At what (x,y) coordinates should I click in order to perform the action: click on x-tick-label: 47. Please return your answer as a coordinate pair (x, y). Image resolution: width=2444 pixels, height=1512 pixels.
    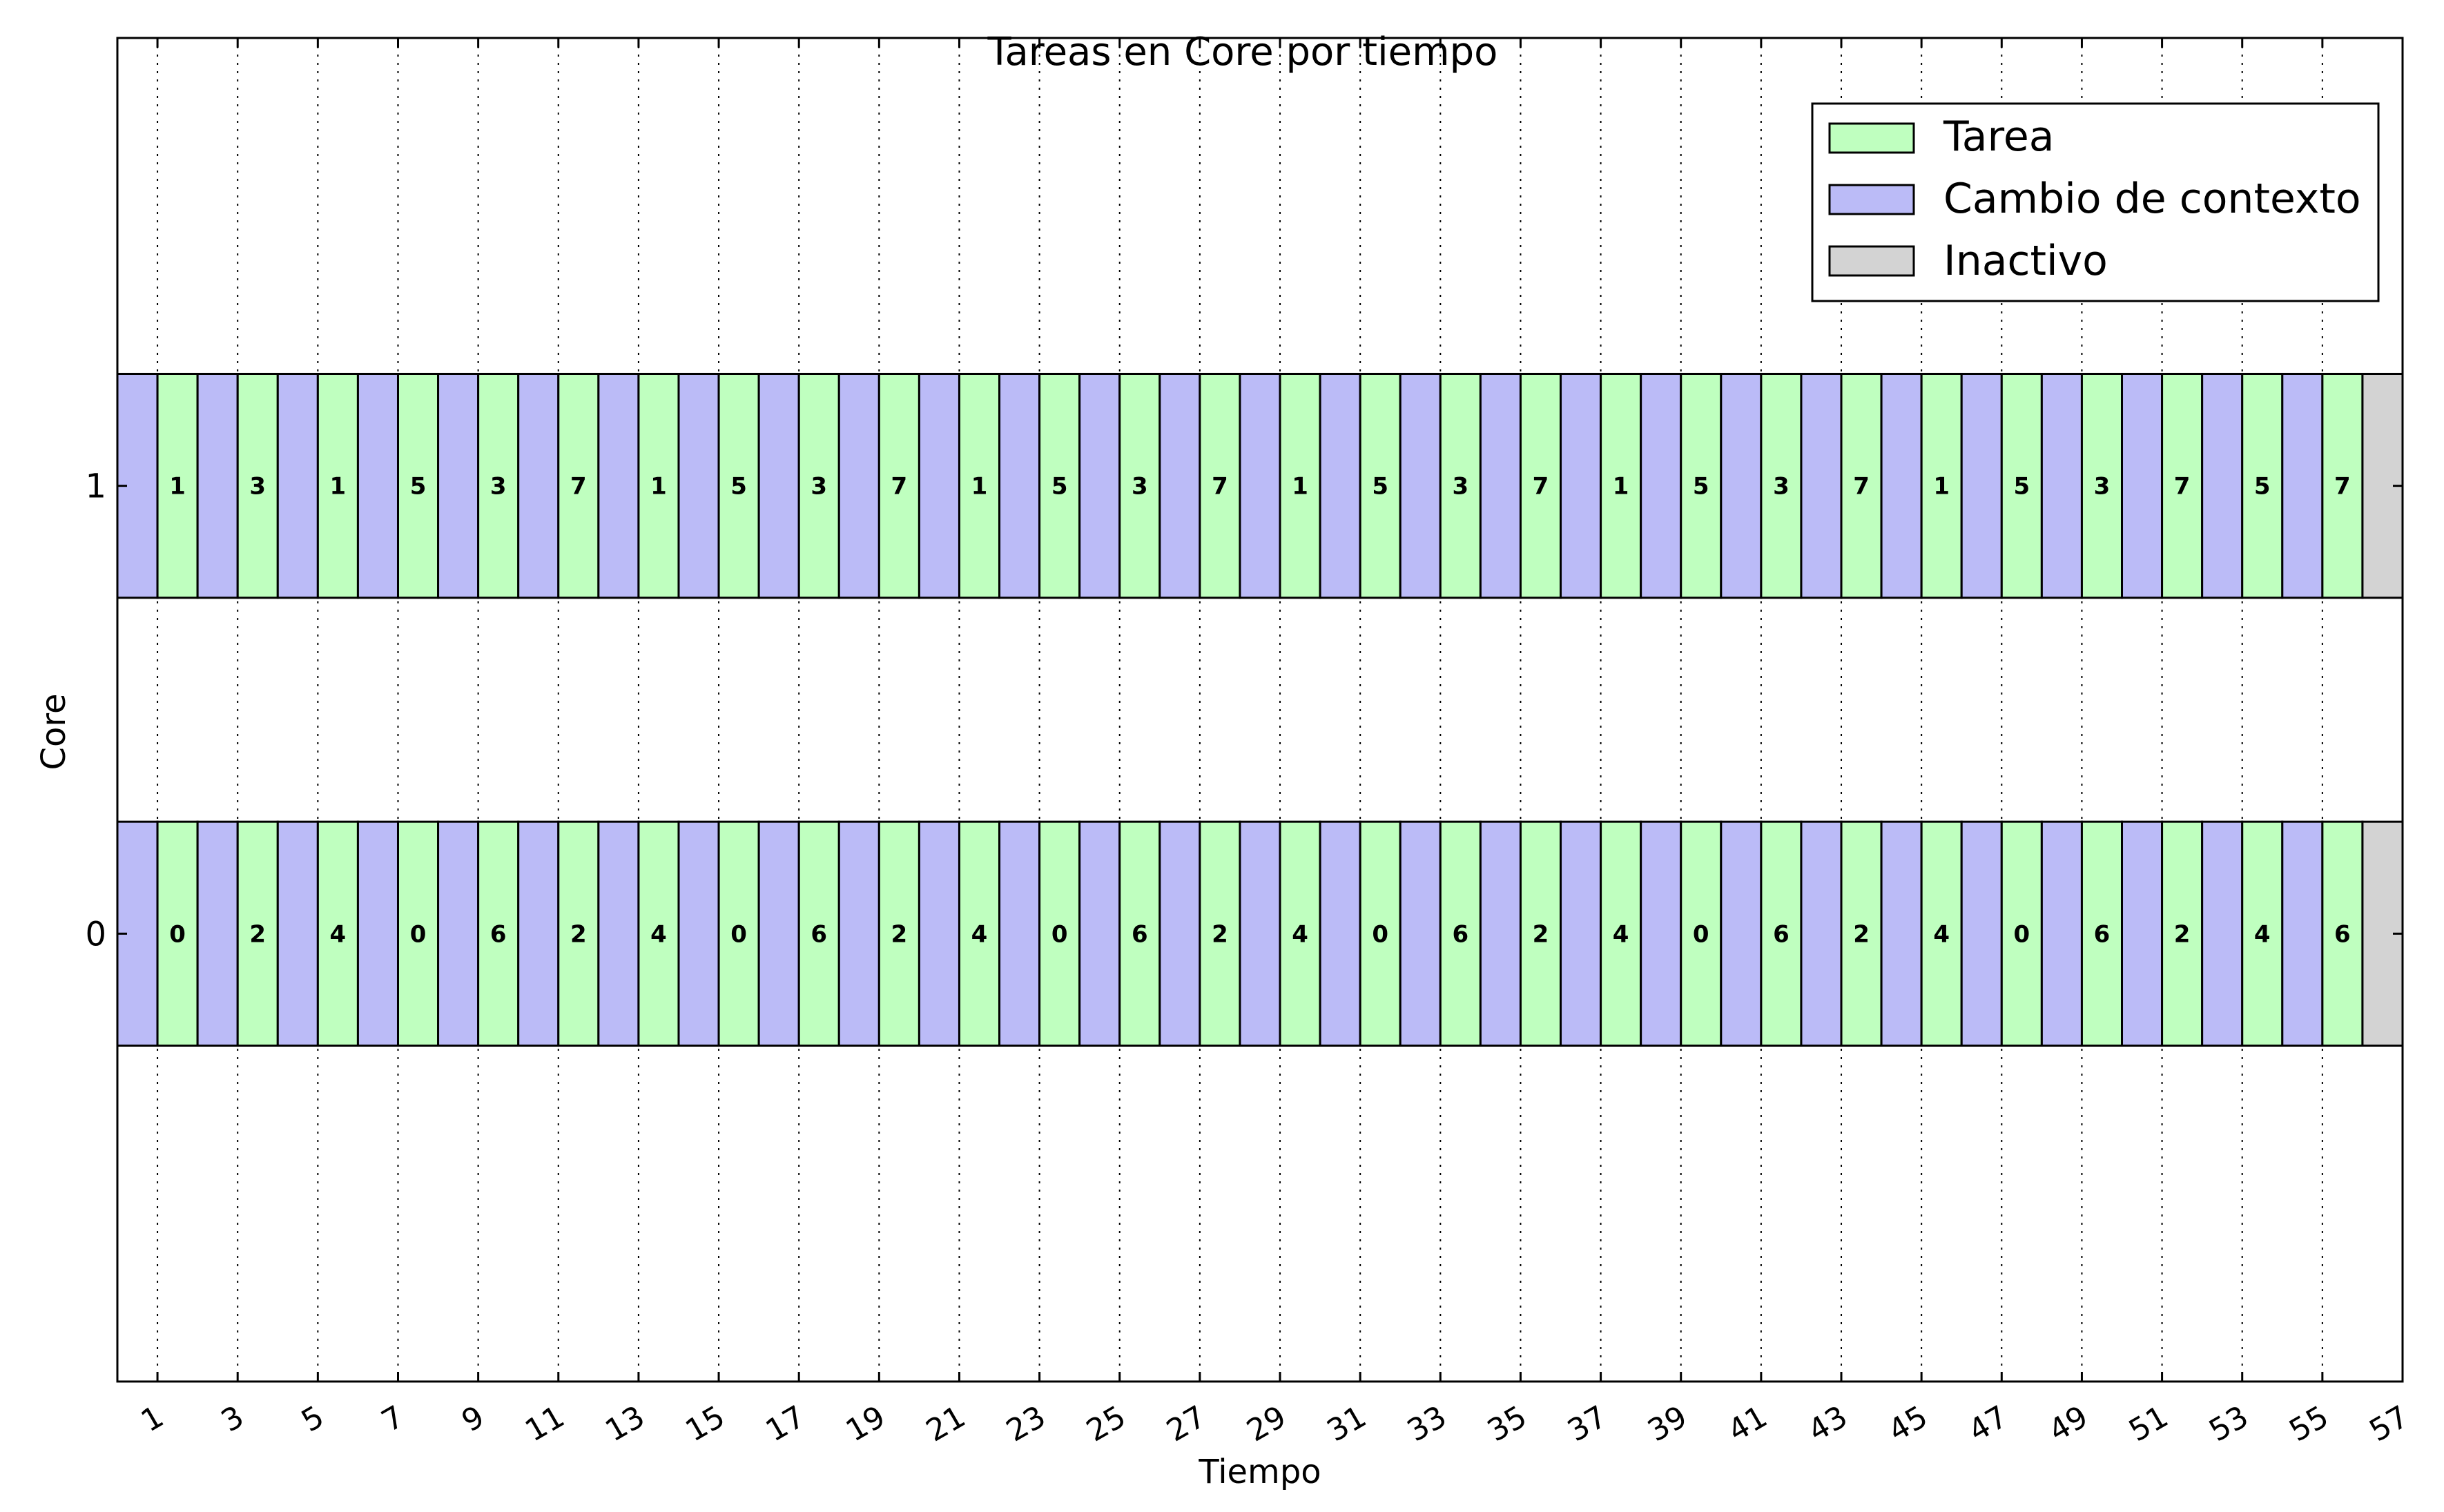
    Looking at the image, I should click on (1988, 1423).